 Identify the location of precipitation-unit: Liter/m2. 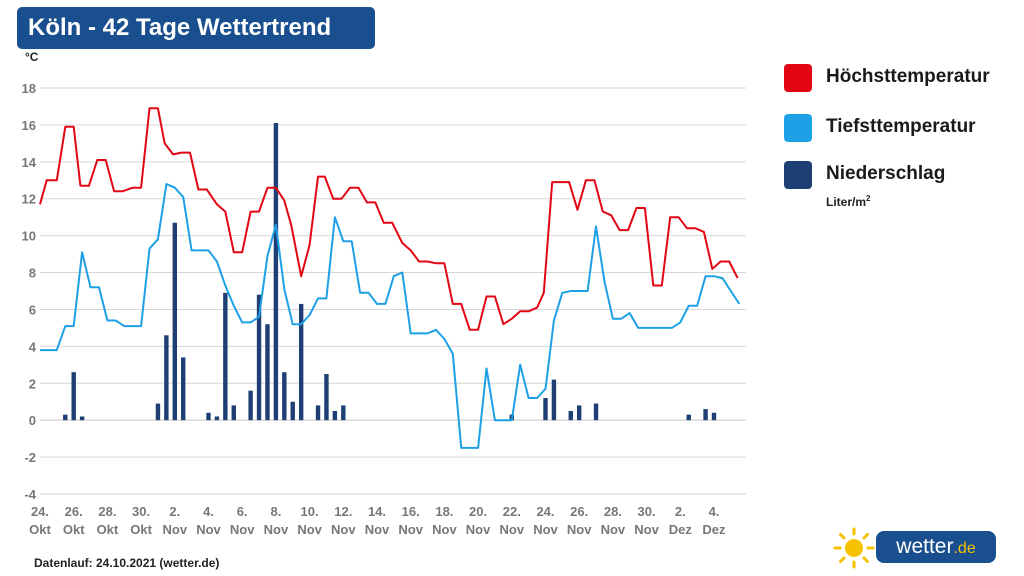
(848, 201).